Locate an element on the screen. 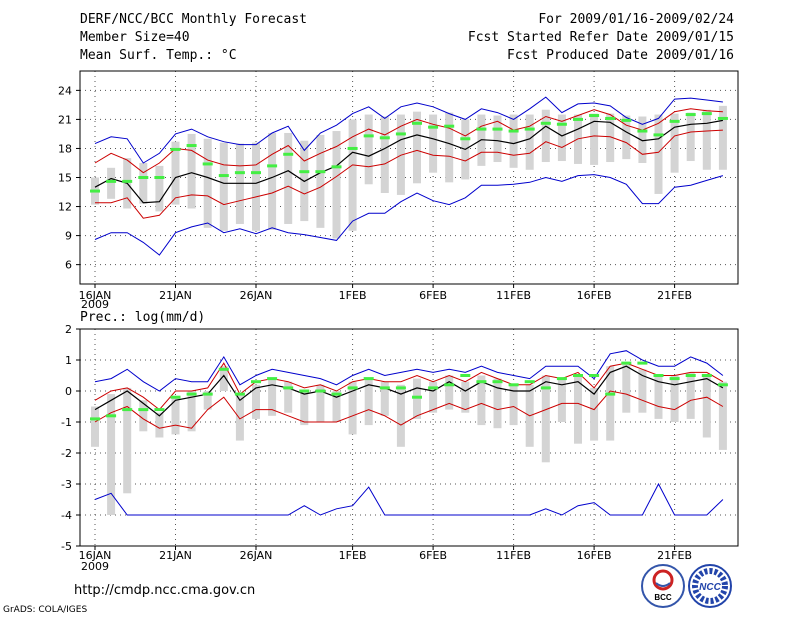 The height and width of the screenshot is (618, 800). y-tick-label: 24 is located at coordinates (65, 90).